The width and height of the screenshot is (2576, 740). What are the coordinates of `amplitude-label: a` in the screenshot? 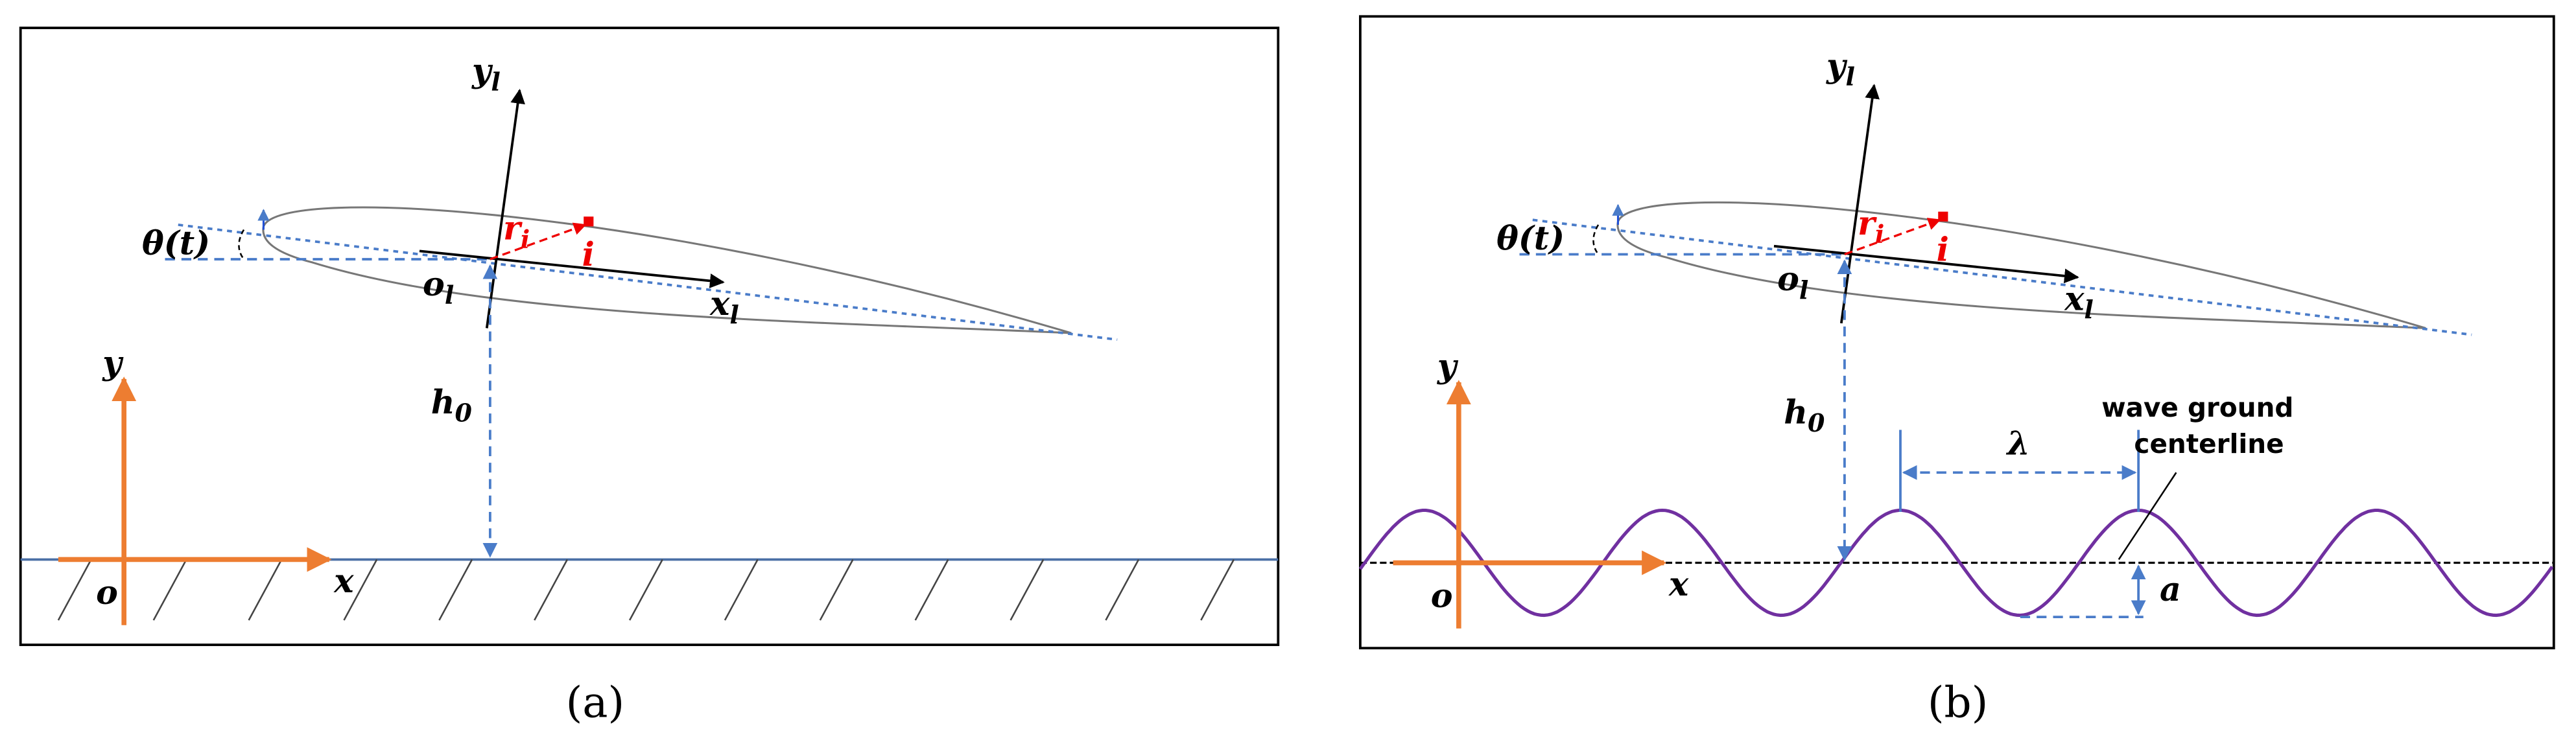 It's located at (2170, 589).